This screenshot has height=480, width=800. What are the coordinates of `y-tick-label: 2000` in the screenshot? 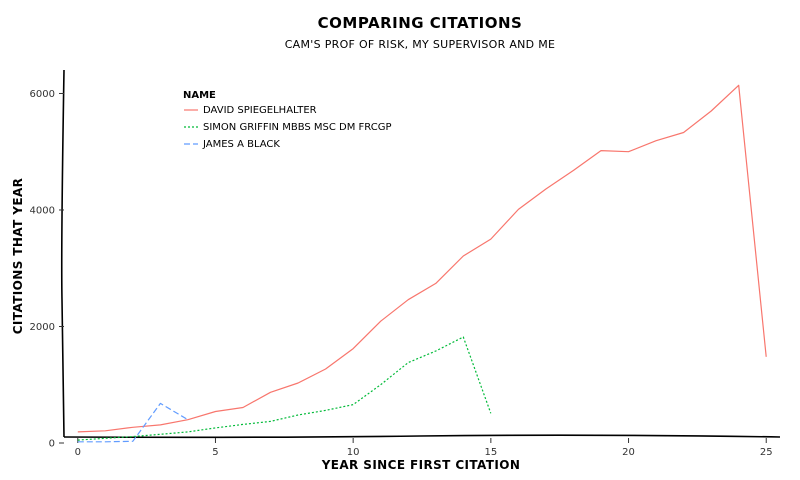 It's located at (42, 327).